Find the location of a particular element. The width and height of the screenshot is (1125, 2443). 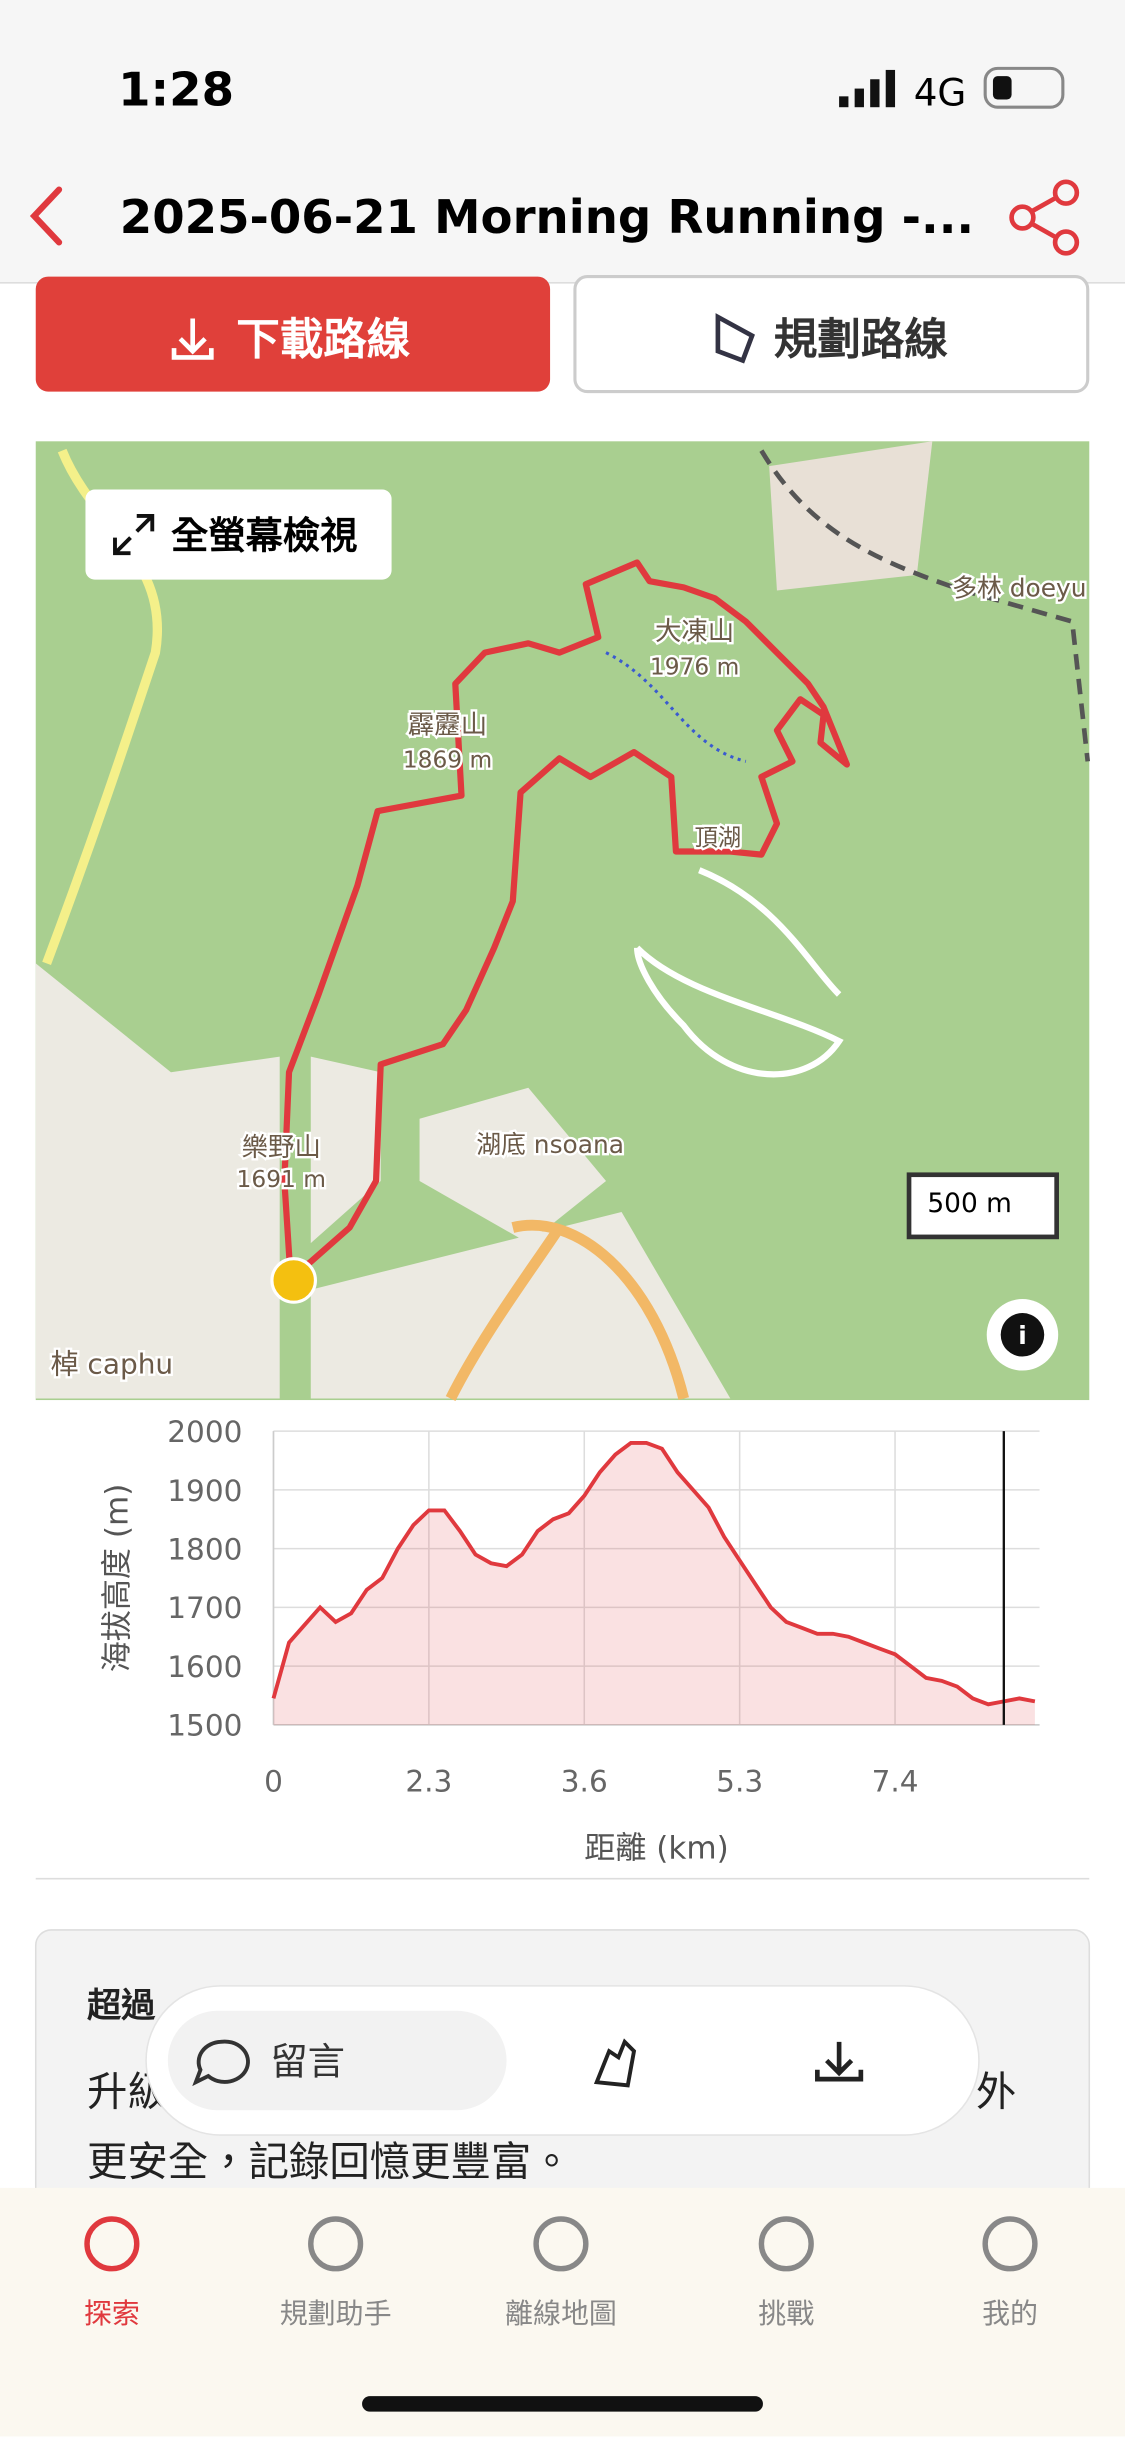

y-axis-label: 海拔高度 (m) is located at coordinates (117, 1578).